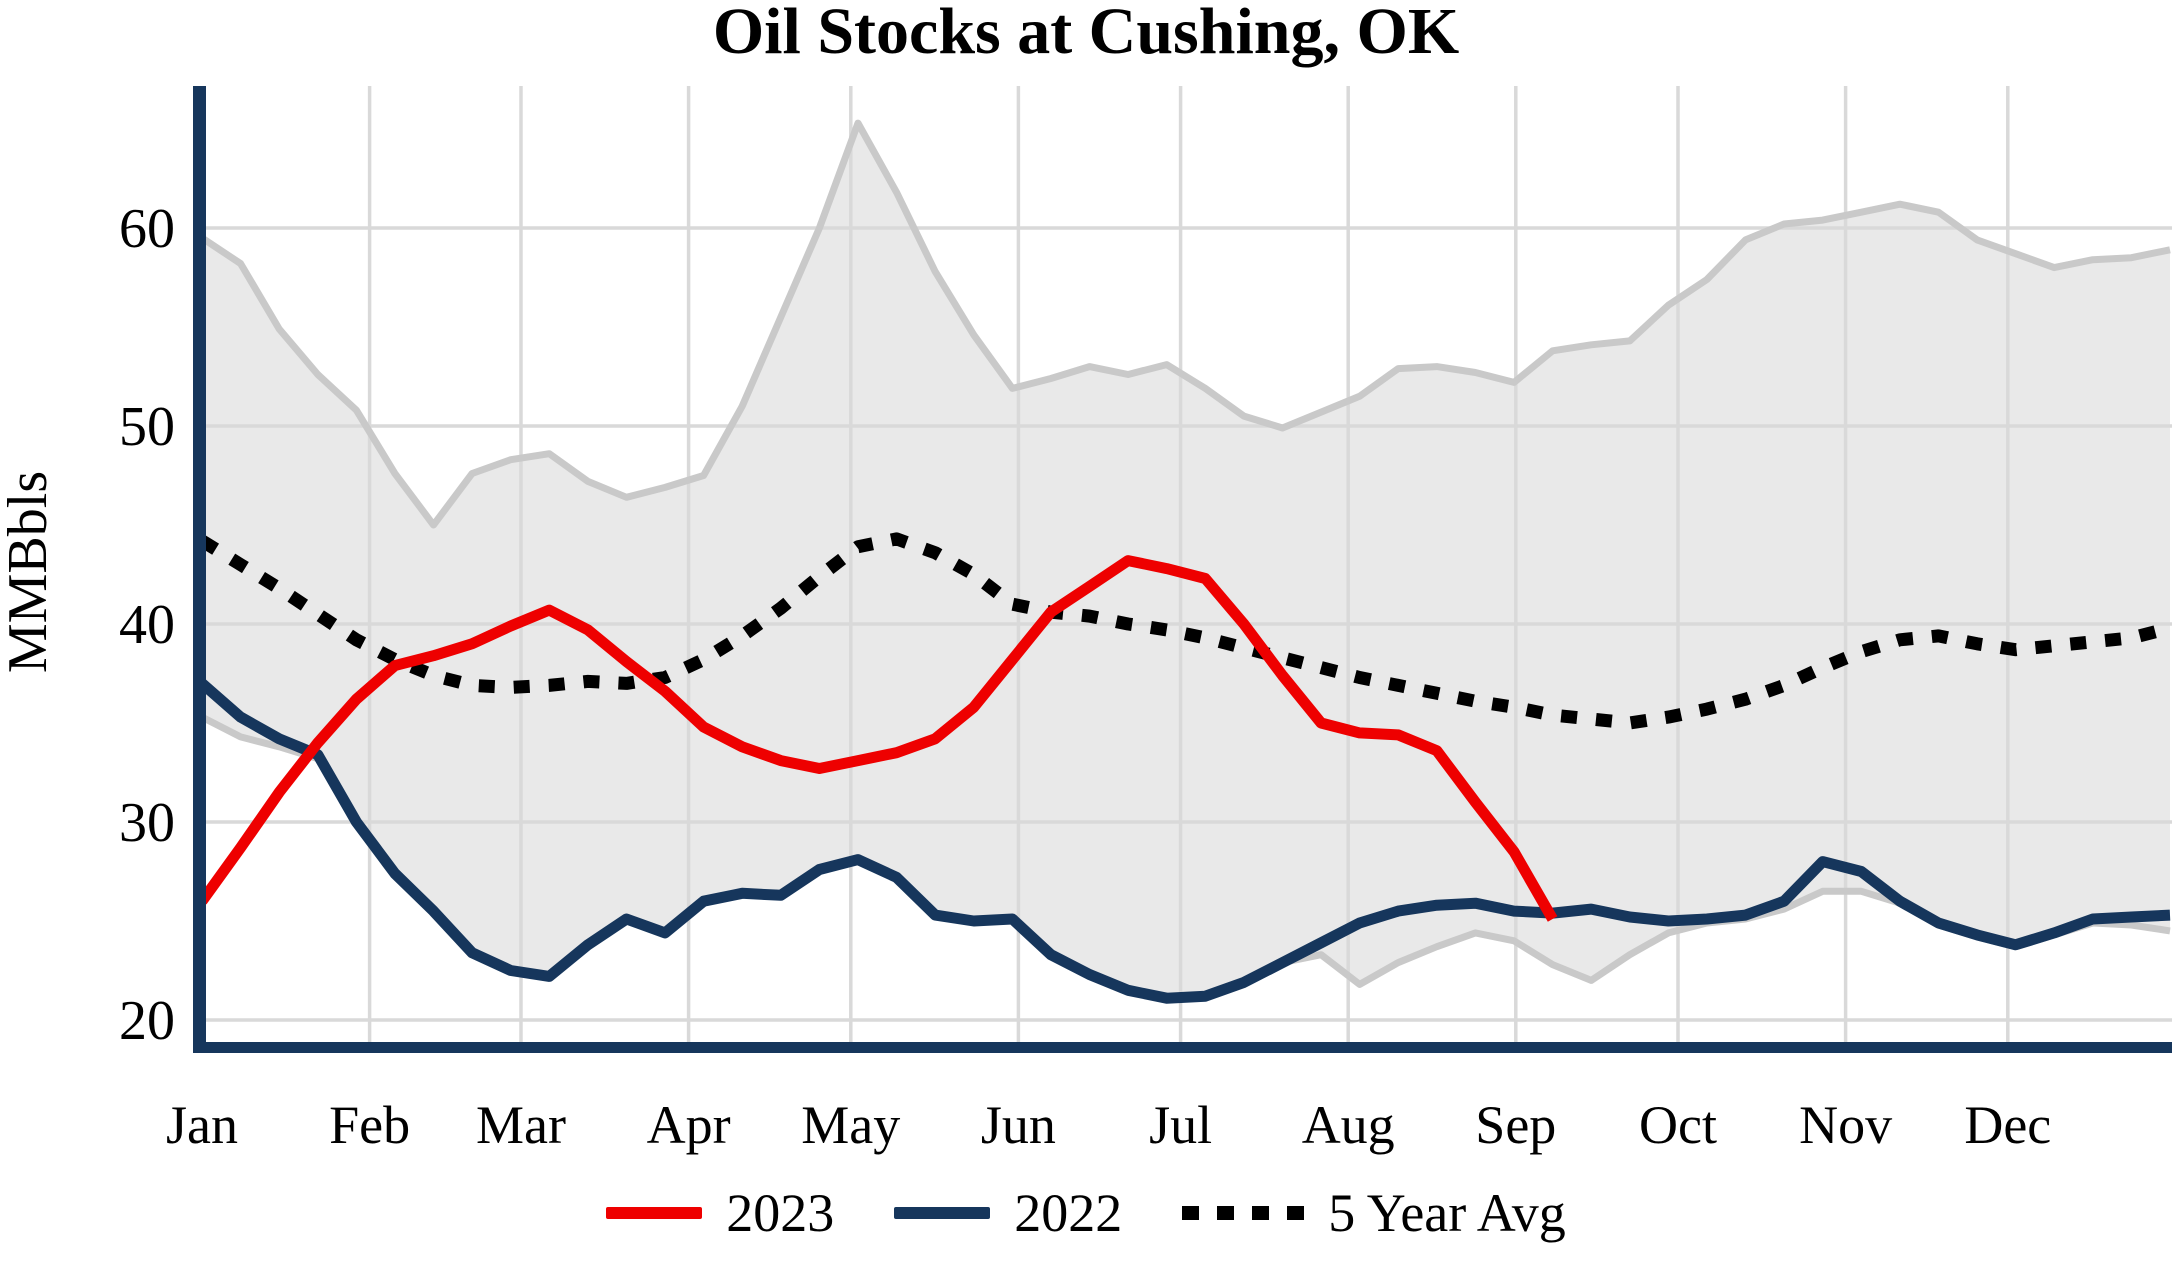 The height and width of the screenshot is (1276, 2172). What do you see at coordinates (147, 823) in the screenshot?
I see `y-tick-label-30: 30` at bounding box center [147, 823].